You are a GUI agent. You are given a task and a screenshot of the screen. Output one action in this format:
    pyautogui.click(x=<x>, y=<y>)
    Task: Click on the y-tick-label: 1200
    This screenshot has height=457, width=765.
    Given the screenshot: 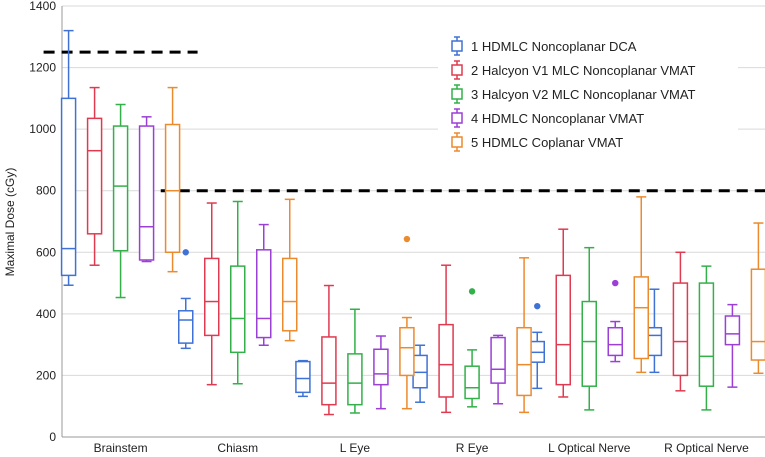 What is the action you would take?
    pyautogui.click(x=42, y=68)
    